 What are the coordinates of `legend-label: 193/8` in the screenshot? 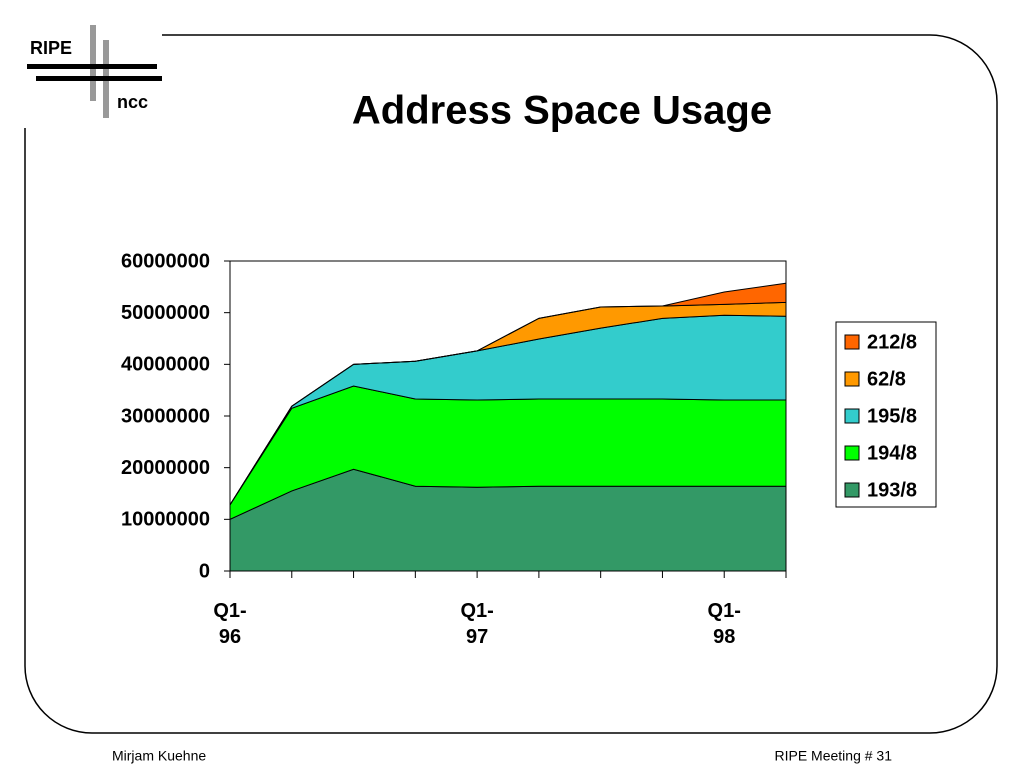 It's located at (892, 490).